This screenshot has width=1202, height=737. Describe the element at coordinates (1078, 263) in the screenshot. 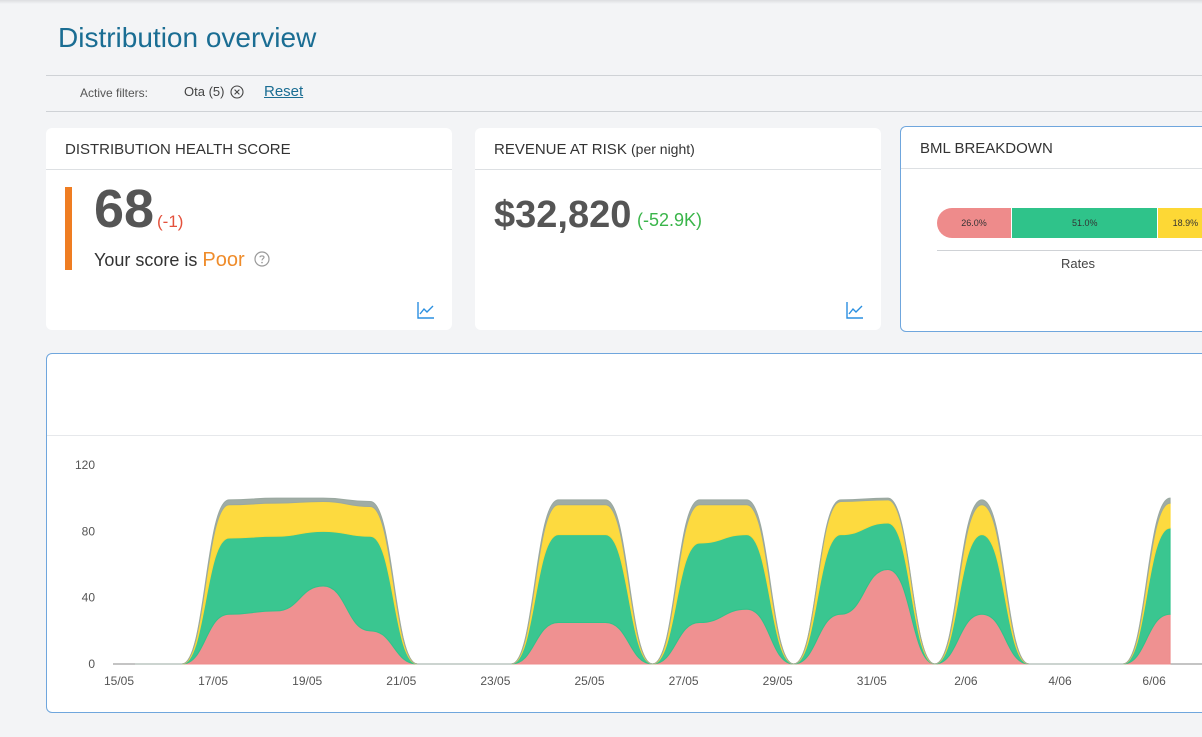

I see `bml-category-label: Rates` at that location.